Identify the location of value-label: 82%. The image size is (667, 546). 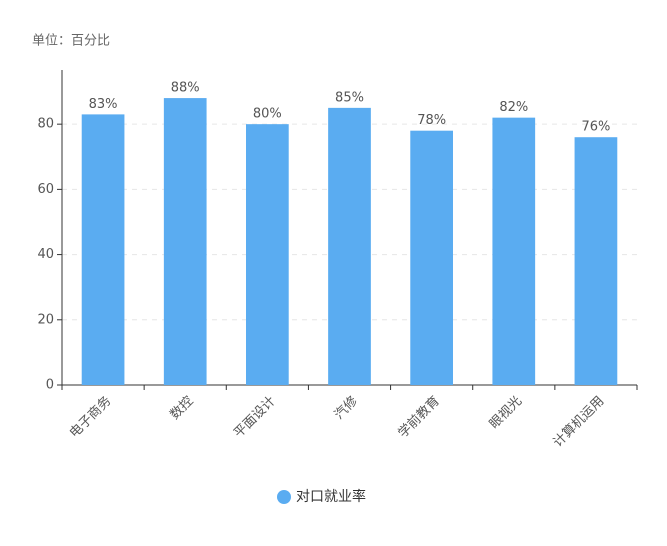
(513, 107).